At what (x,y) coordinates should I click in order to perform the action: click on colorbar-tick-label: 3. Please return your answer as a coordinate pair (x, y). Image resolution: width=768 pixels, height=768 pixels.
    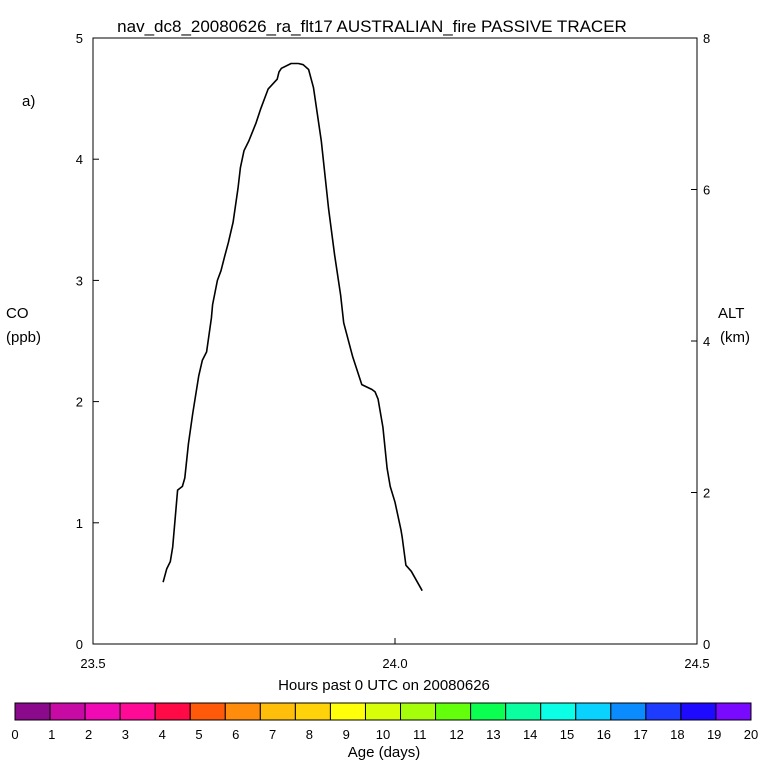
    Looking at the image, I should click on (125, 734).